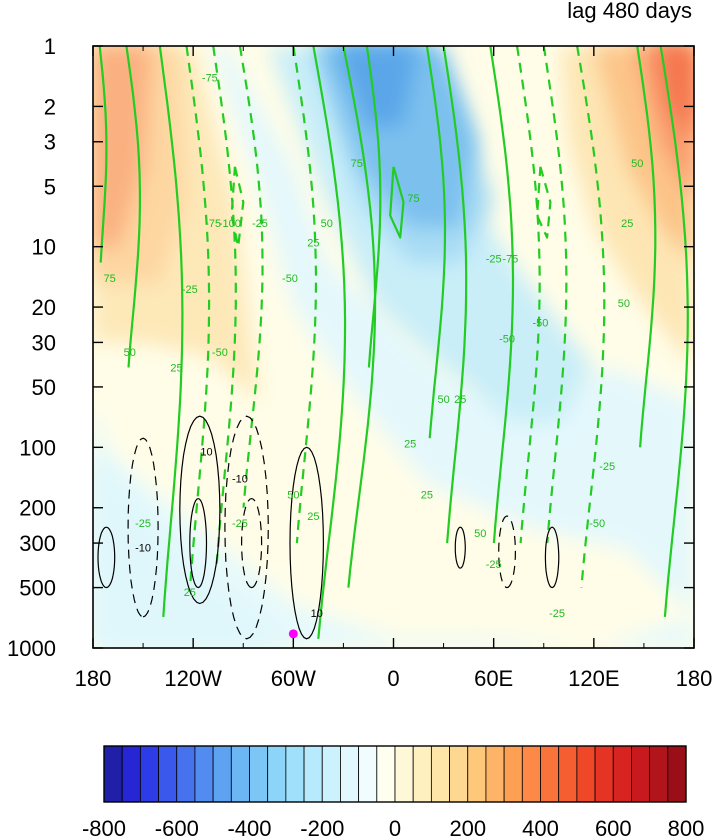 This screenshot has height=838, width=714. I want to click on colorbar-label-0: -800, so click(104, 827).